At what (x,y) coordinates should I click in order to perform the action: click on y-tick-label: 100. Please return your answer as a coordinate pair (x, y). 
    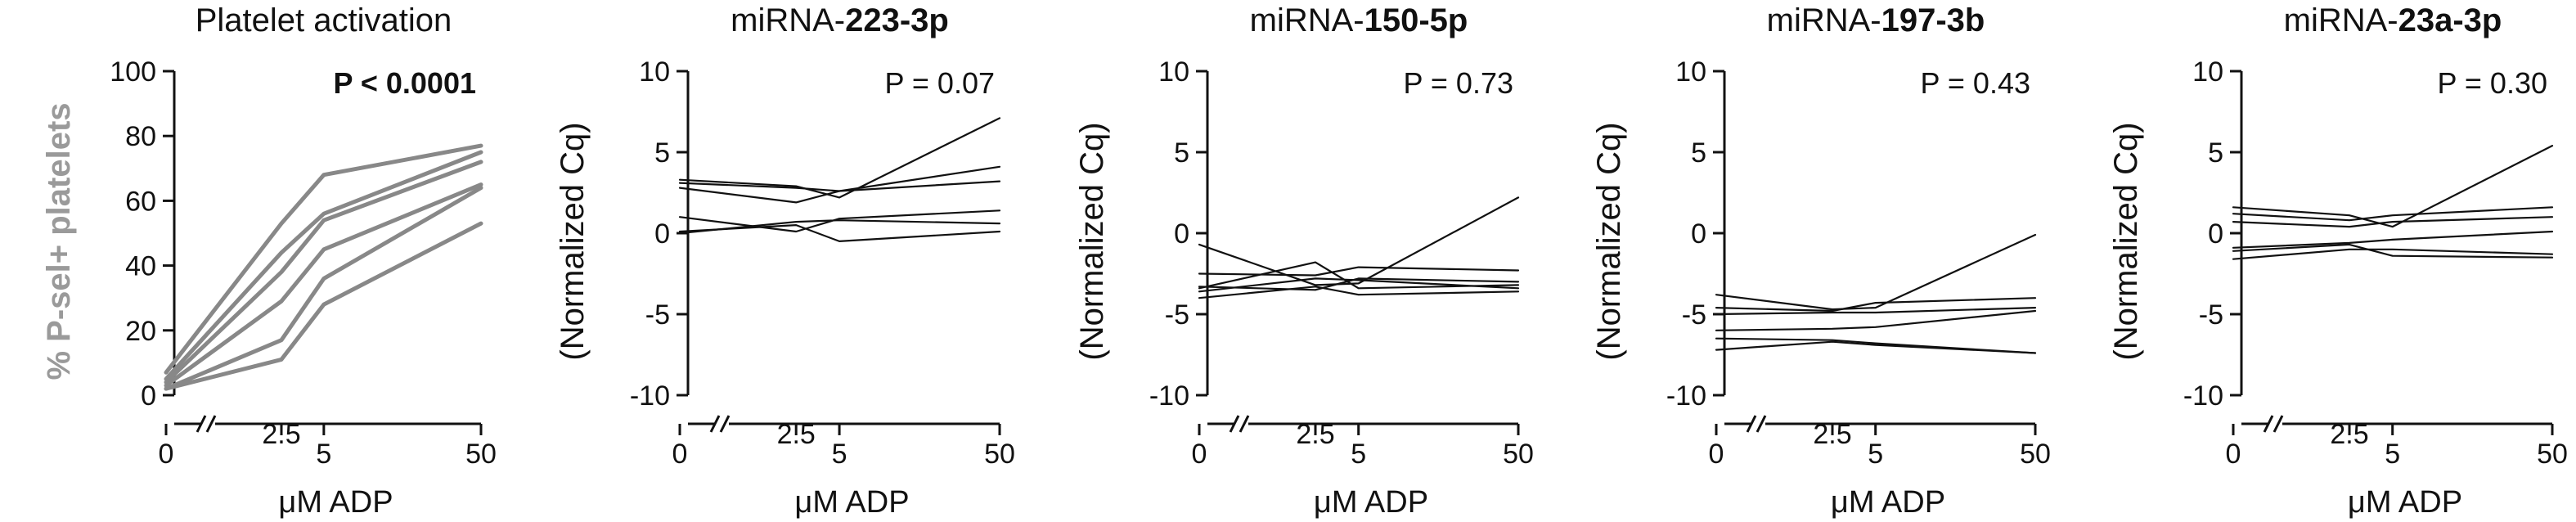
    Looking at the image, I should click on (133, 72).